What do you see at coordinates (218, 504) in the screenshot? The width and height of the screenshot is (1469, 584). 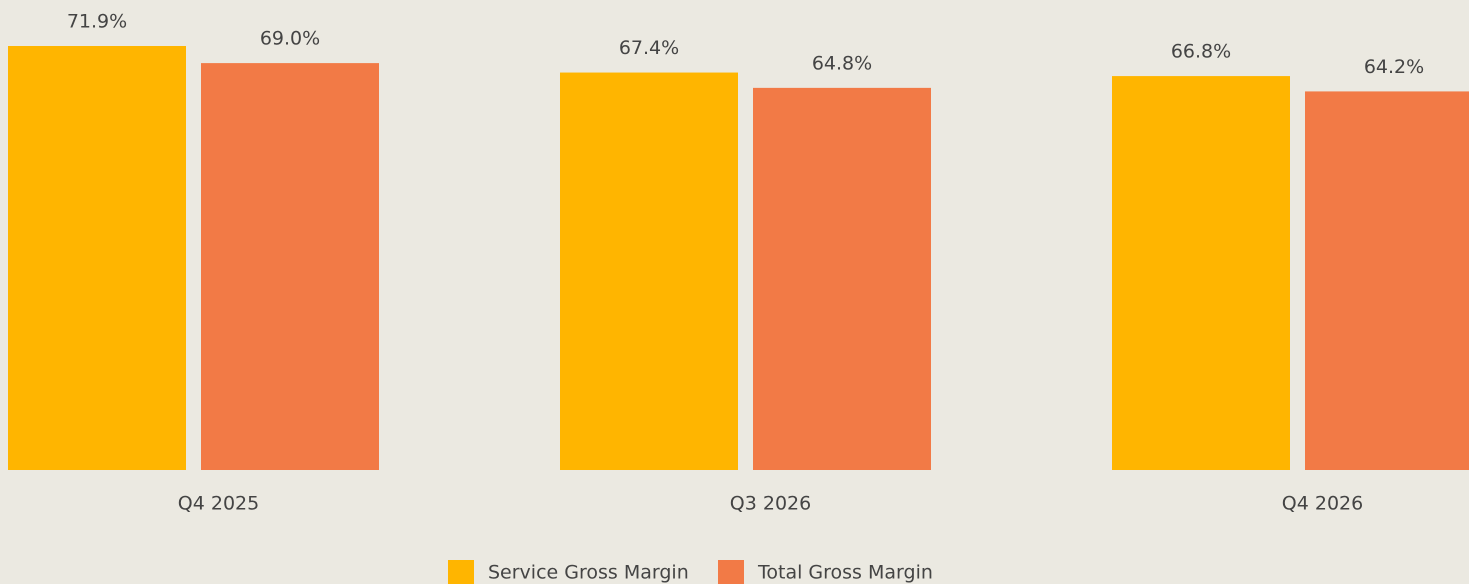 I see `x-tick-label: Q4 2025` at bounding box center [218, 504].